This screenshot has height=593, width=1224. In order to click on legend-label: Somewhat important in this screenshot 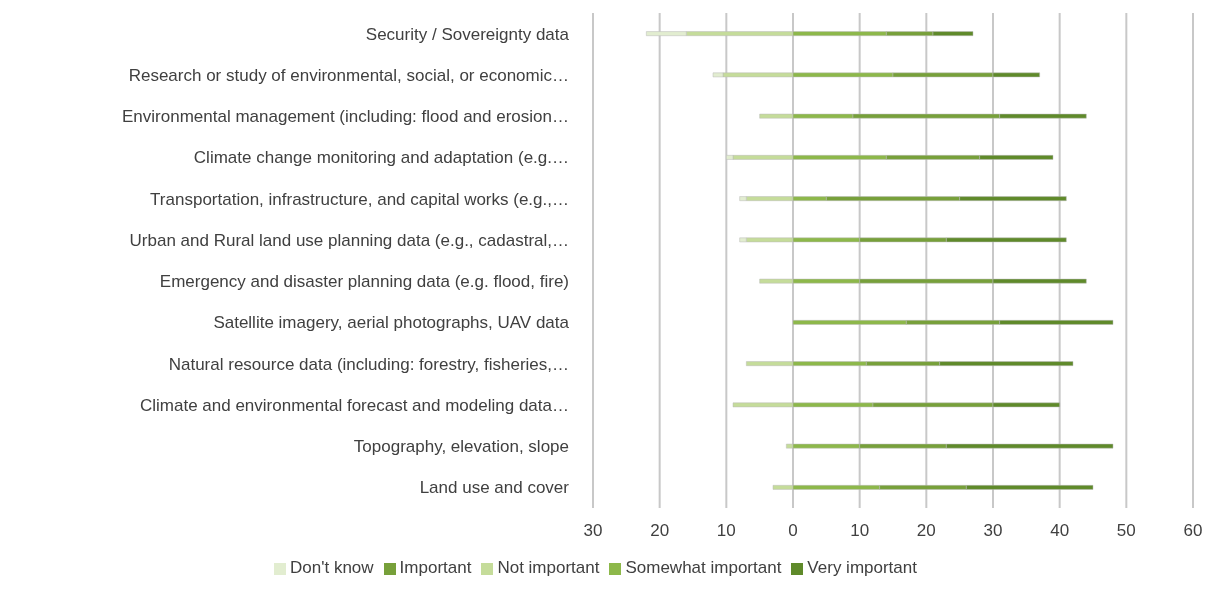, I will do `click(703, 567)`.